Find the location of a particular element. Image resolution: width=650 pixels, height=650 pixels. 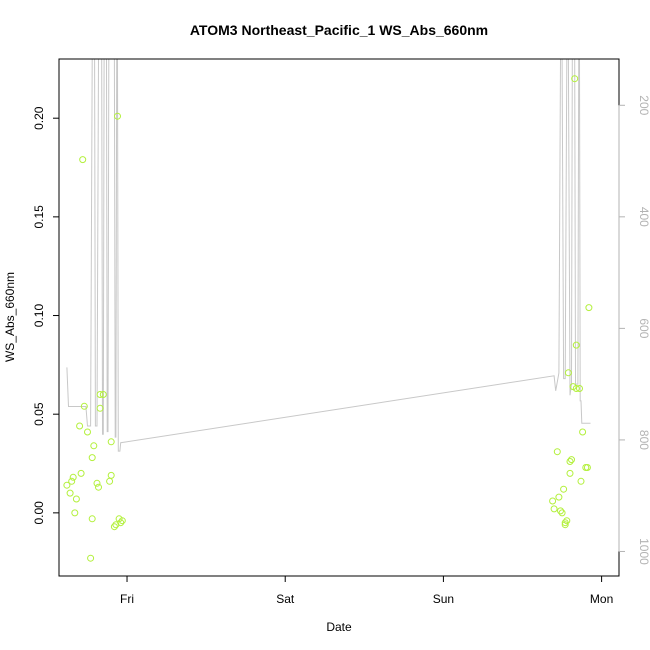

y-tick-label-3: 0.15 is located at coordinates (39, 217).